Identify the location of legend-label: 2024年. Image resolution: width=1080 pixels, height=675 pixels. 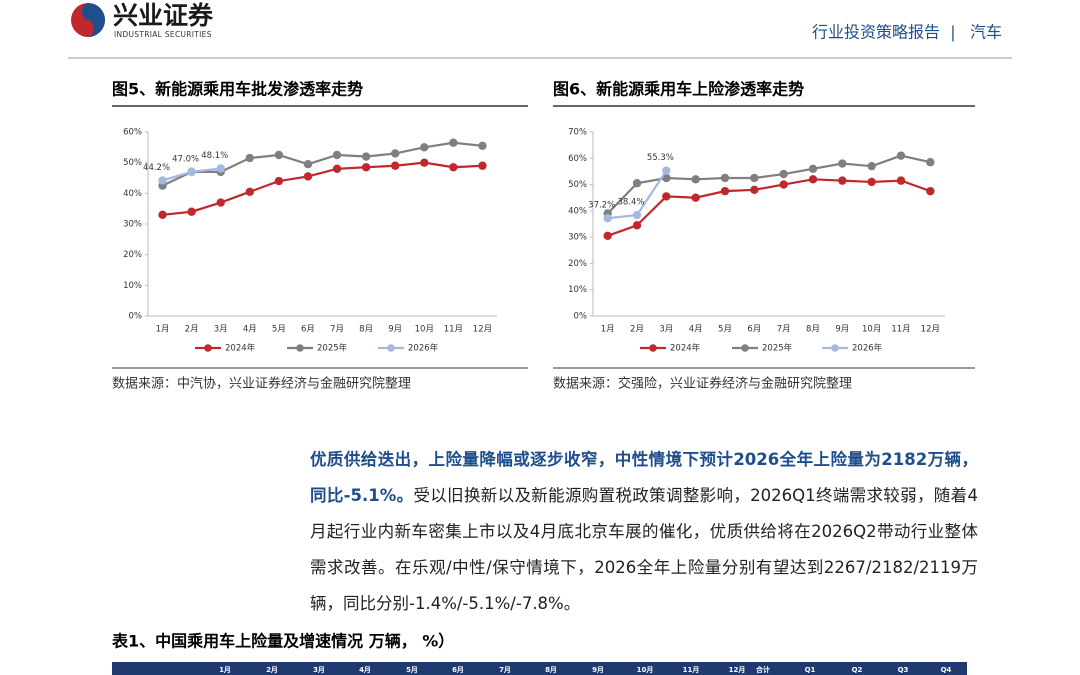
(240, 348).